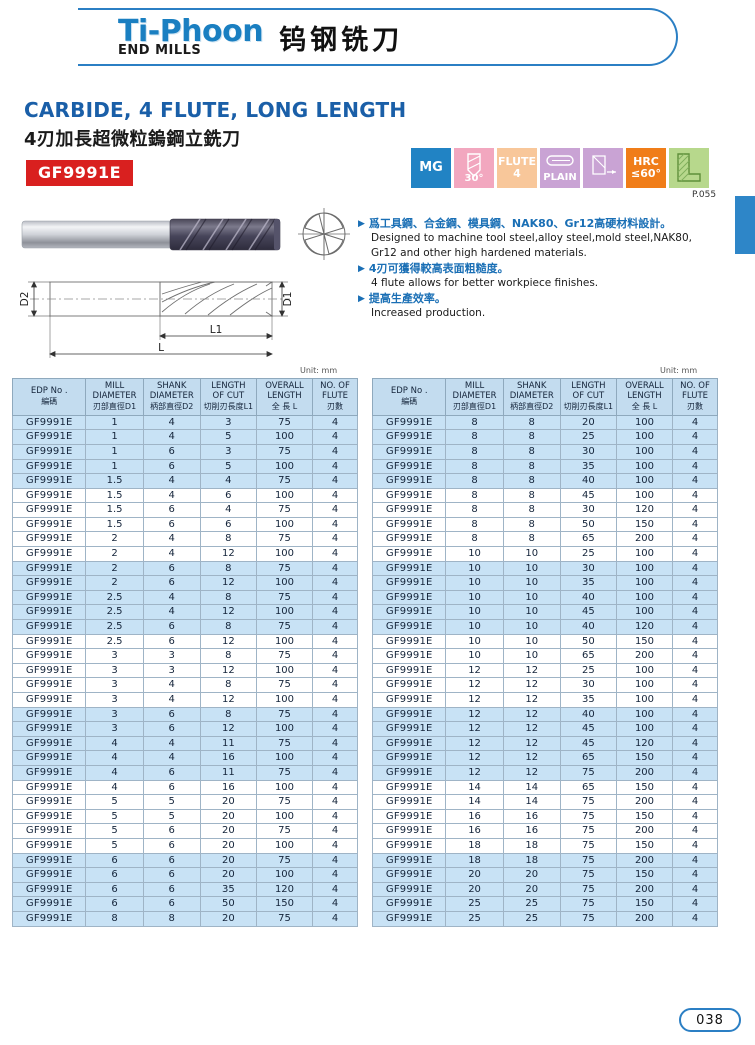 This screenshot has height=1045, width=755. I want to click on cell-loc: 5, so click(228, 466).